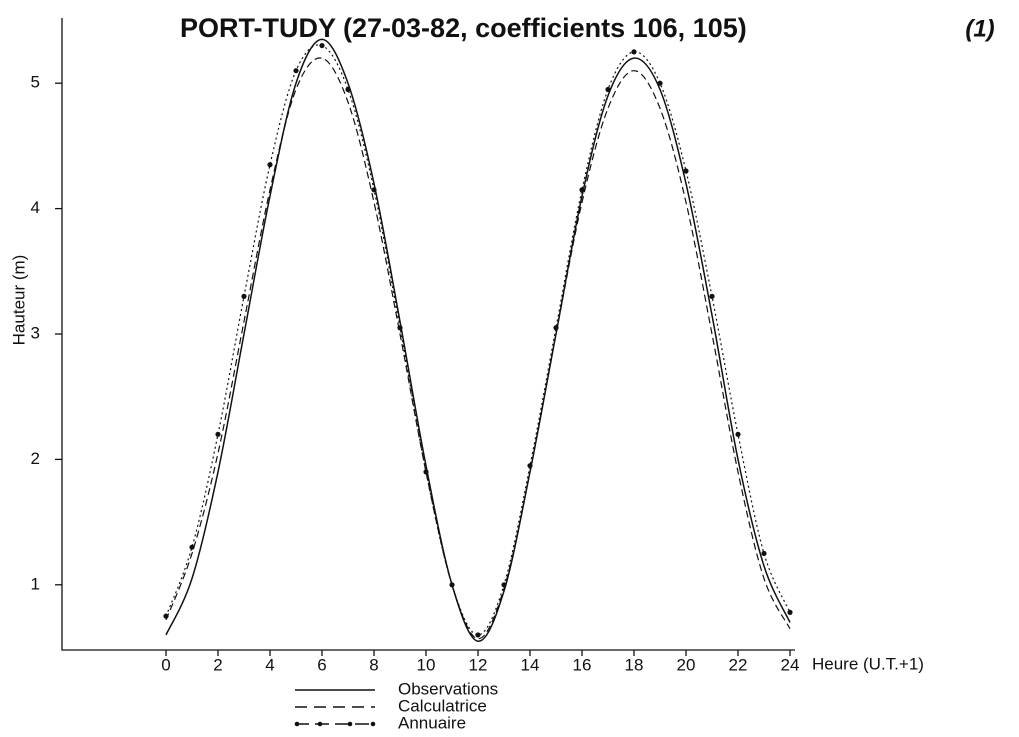 The image size is (1019, 737). I want to click on y-axis-label: Hauteur (m), so click(18, 300).